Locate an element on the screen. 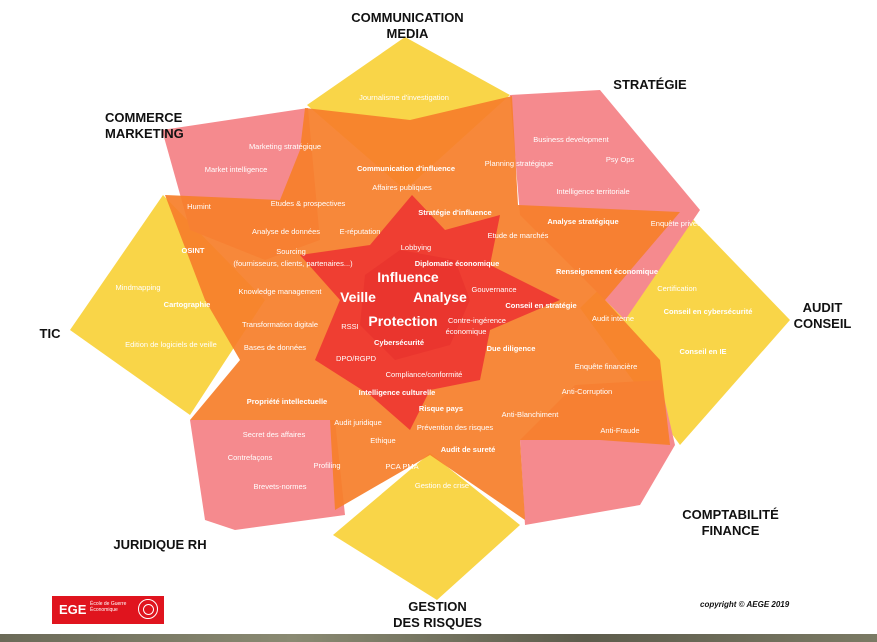  sector-label-communication: COMMUNICATION MEDIA is located at coordinates (407, 25).